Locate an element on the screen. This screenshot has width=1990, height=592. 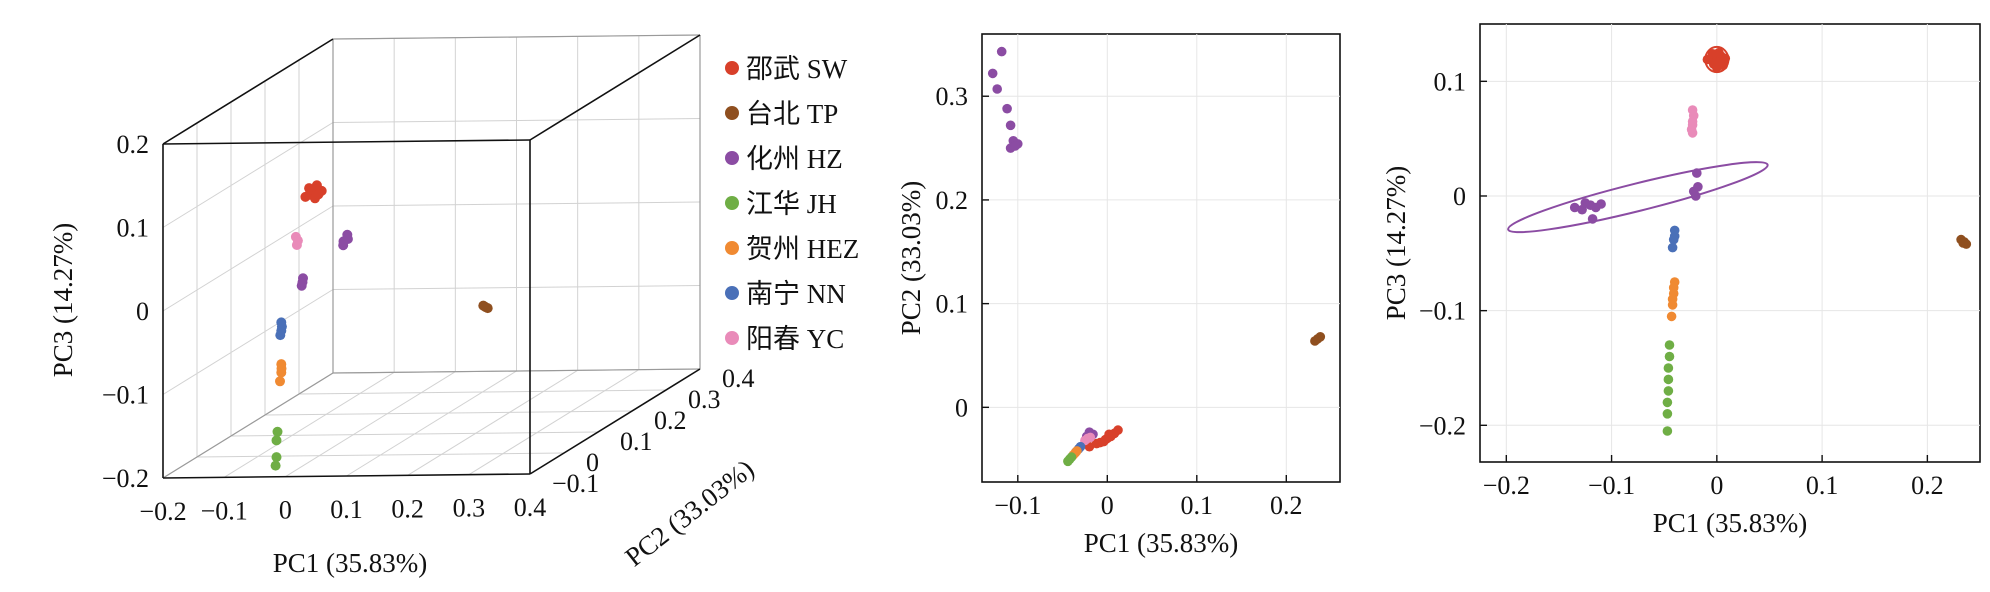
pc1-pc2-y-axis-label: PC2 (33.03%) is located at coordinates (911, 258).